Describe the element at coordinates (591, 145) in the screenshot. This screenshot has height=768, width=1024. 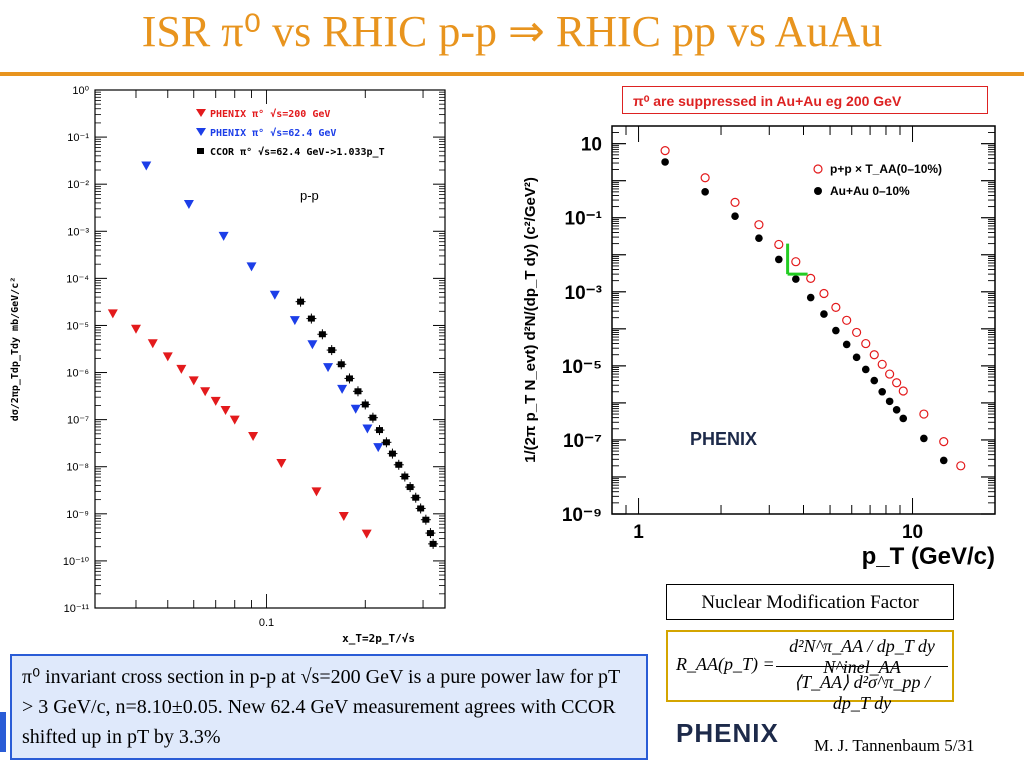
I see `right-y-tick-label: 10` at that location.